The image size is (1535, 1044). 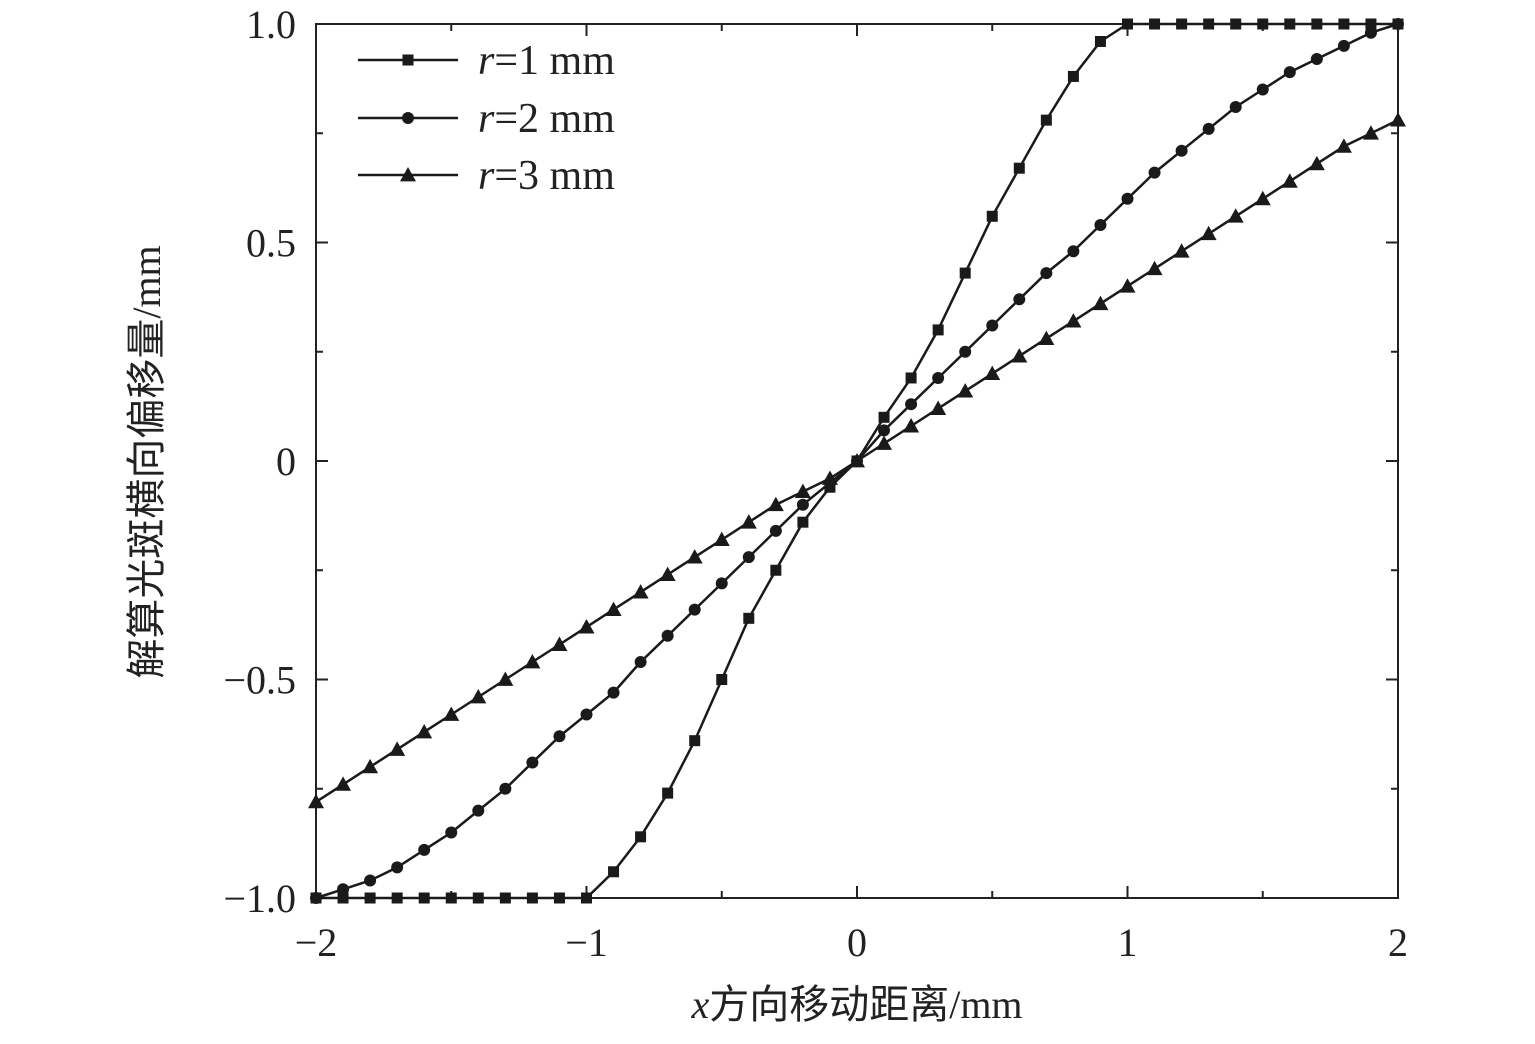 I want to click on y-tick-labels: −1.0 −0.5 0 0.5 1.0, so click(x=259, y=461).